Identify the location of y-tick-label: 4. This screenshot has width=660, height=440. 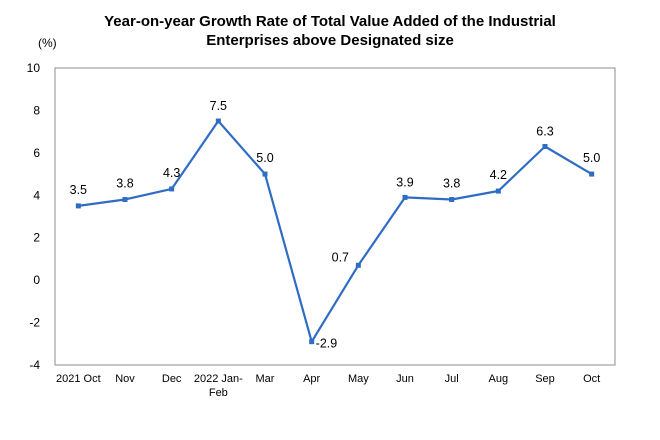
(36, 195).